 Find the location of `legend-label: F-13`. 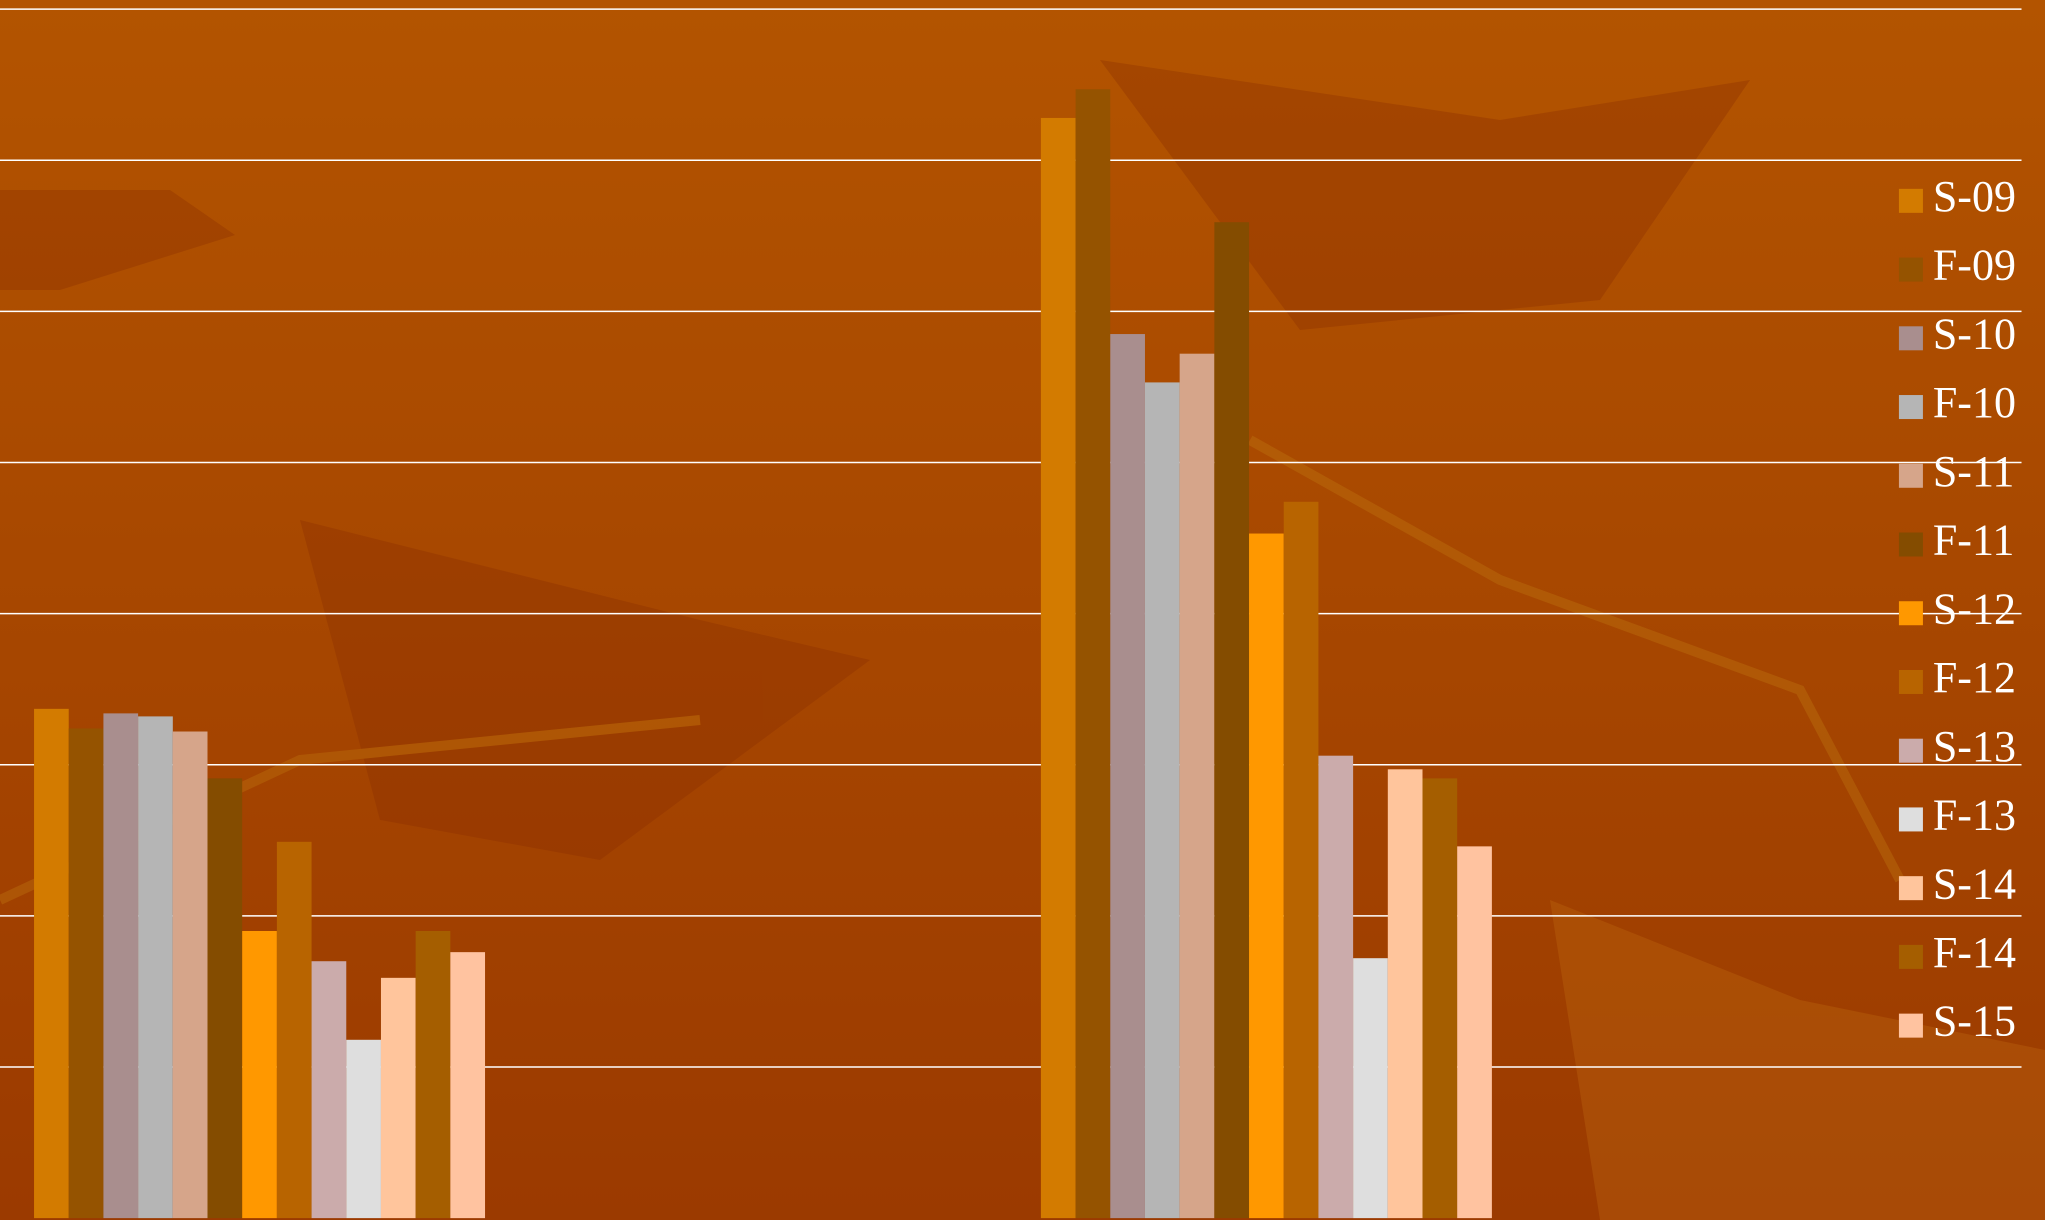

legend-label: F-13 is located at coordinates (1974, 815).